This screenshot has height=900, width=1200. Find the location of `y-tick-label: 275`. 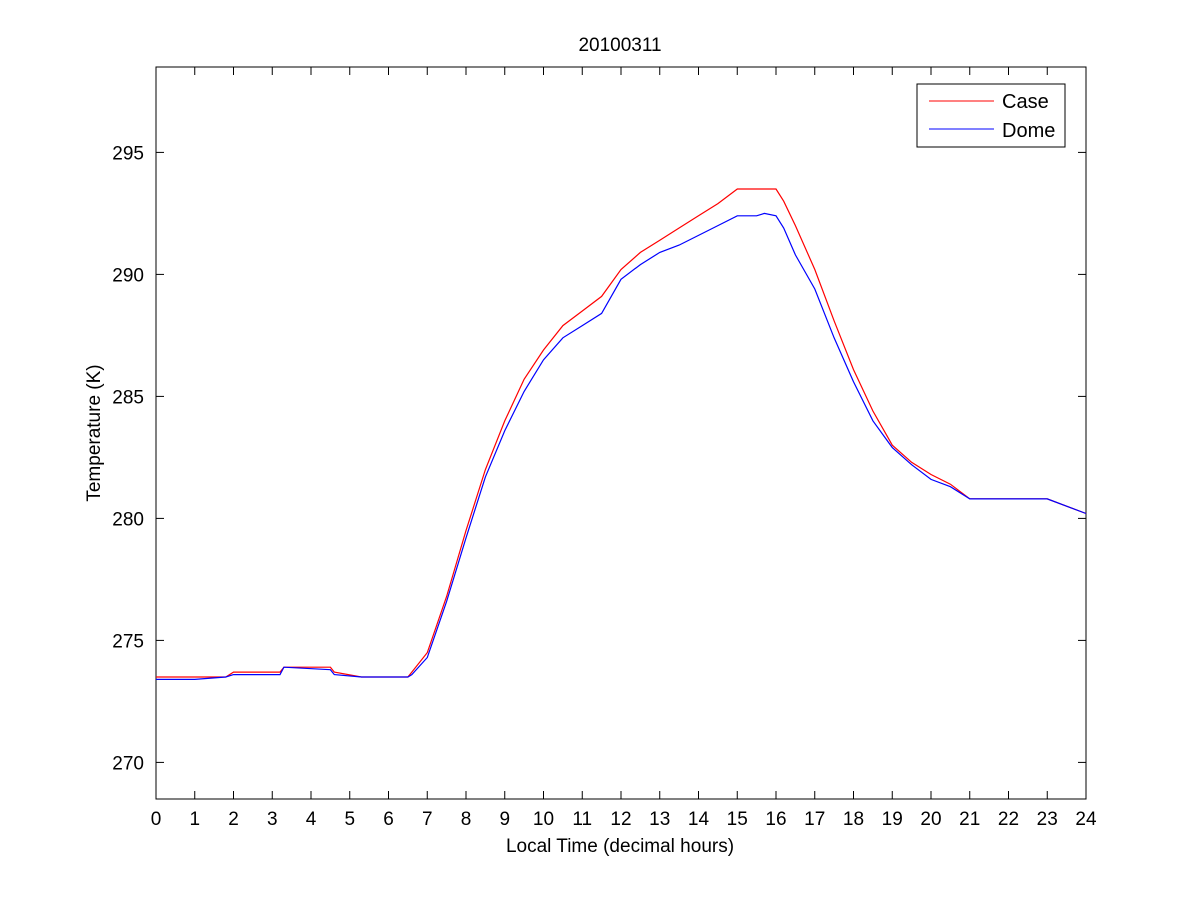

y-tick-label: 275 is located at coordinates (128, 641).